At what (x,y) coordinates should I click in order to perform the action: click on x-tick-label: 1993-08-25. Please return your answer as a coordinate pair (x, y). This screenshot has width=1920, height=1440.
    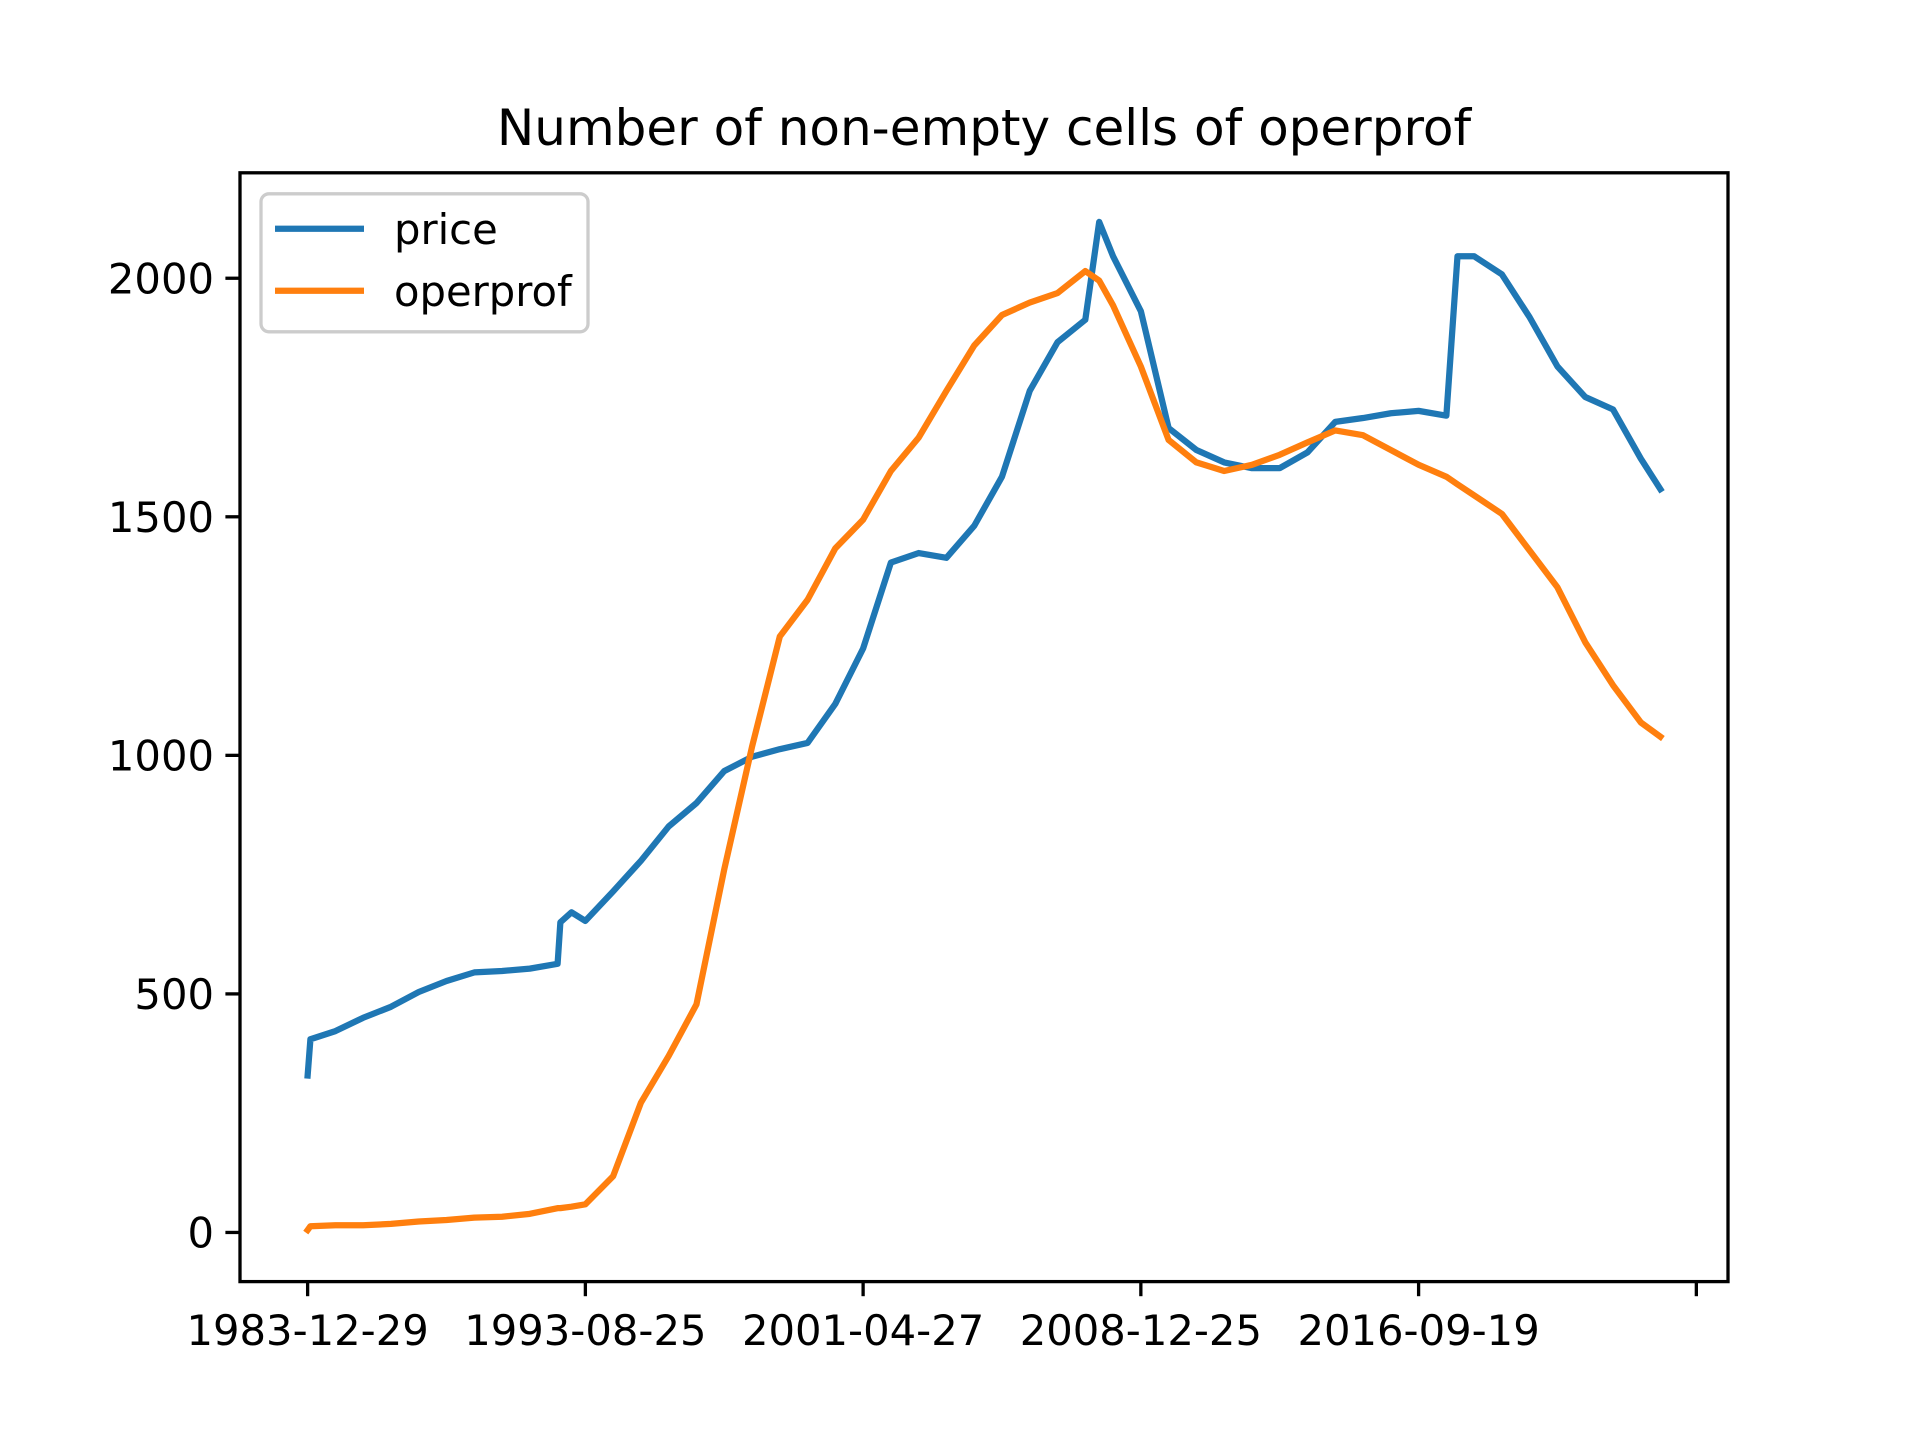
    Looking at the image, I should click on (585, 1330).